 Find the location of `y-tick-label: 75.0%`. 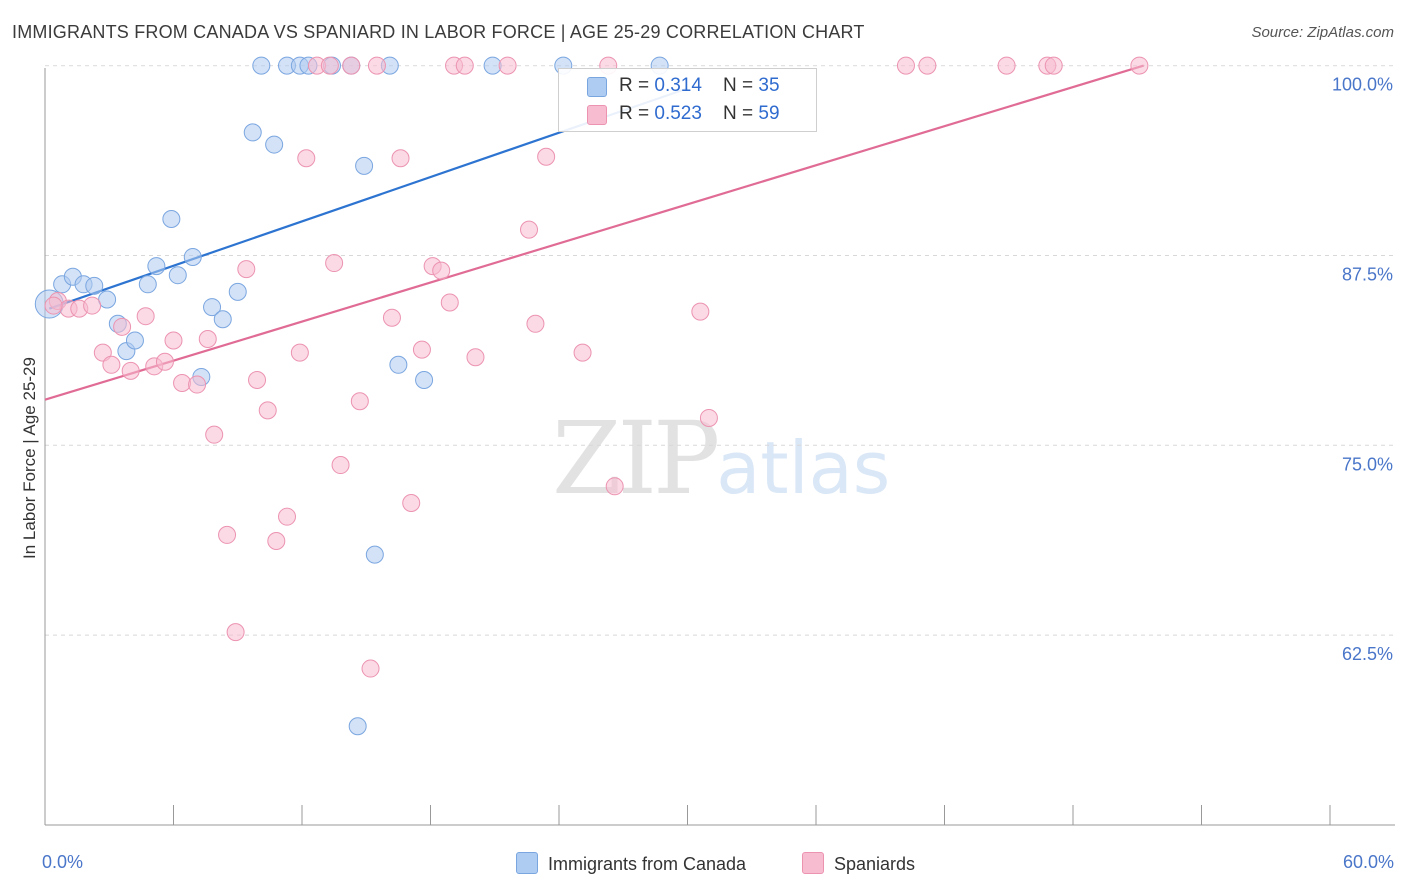

y-tick-label: 75.0% is located at coordinates (1367, 464).